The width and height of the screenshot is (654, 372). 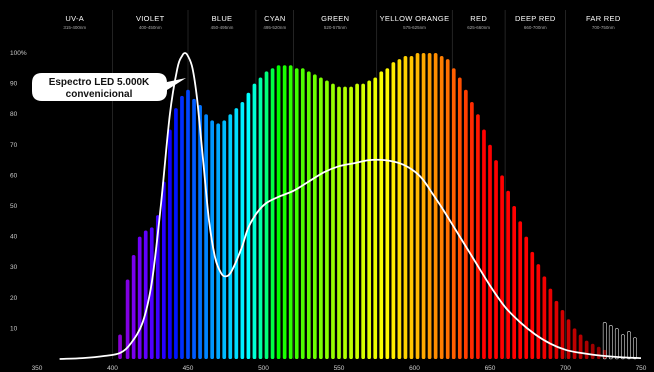 What do you see at coordinates (18, 191) in the screenshot?
I see `y-axis: 10 20 30 40 50 60 70 80 90 100%` at bounding box center [18, 191].